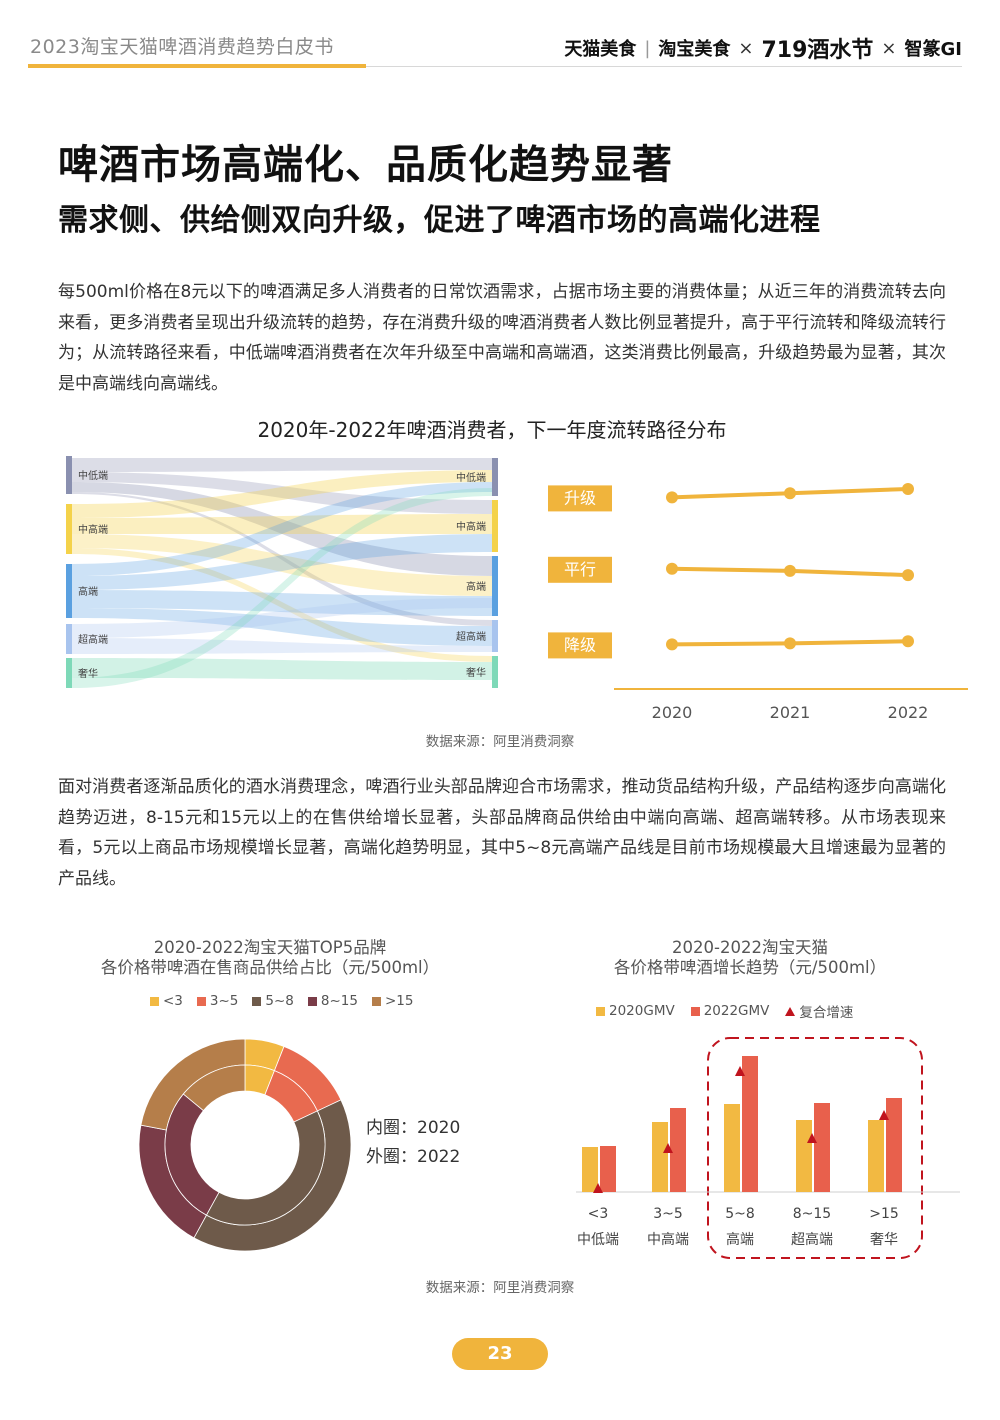  What do you see at coordinates (826, 1013) in the screenshot?
I see `legend-label: 复合增速` at bounding box center [826, 1013].